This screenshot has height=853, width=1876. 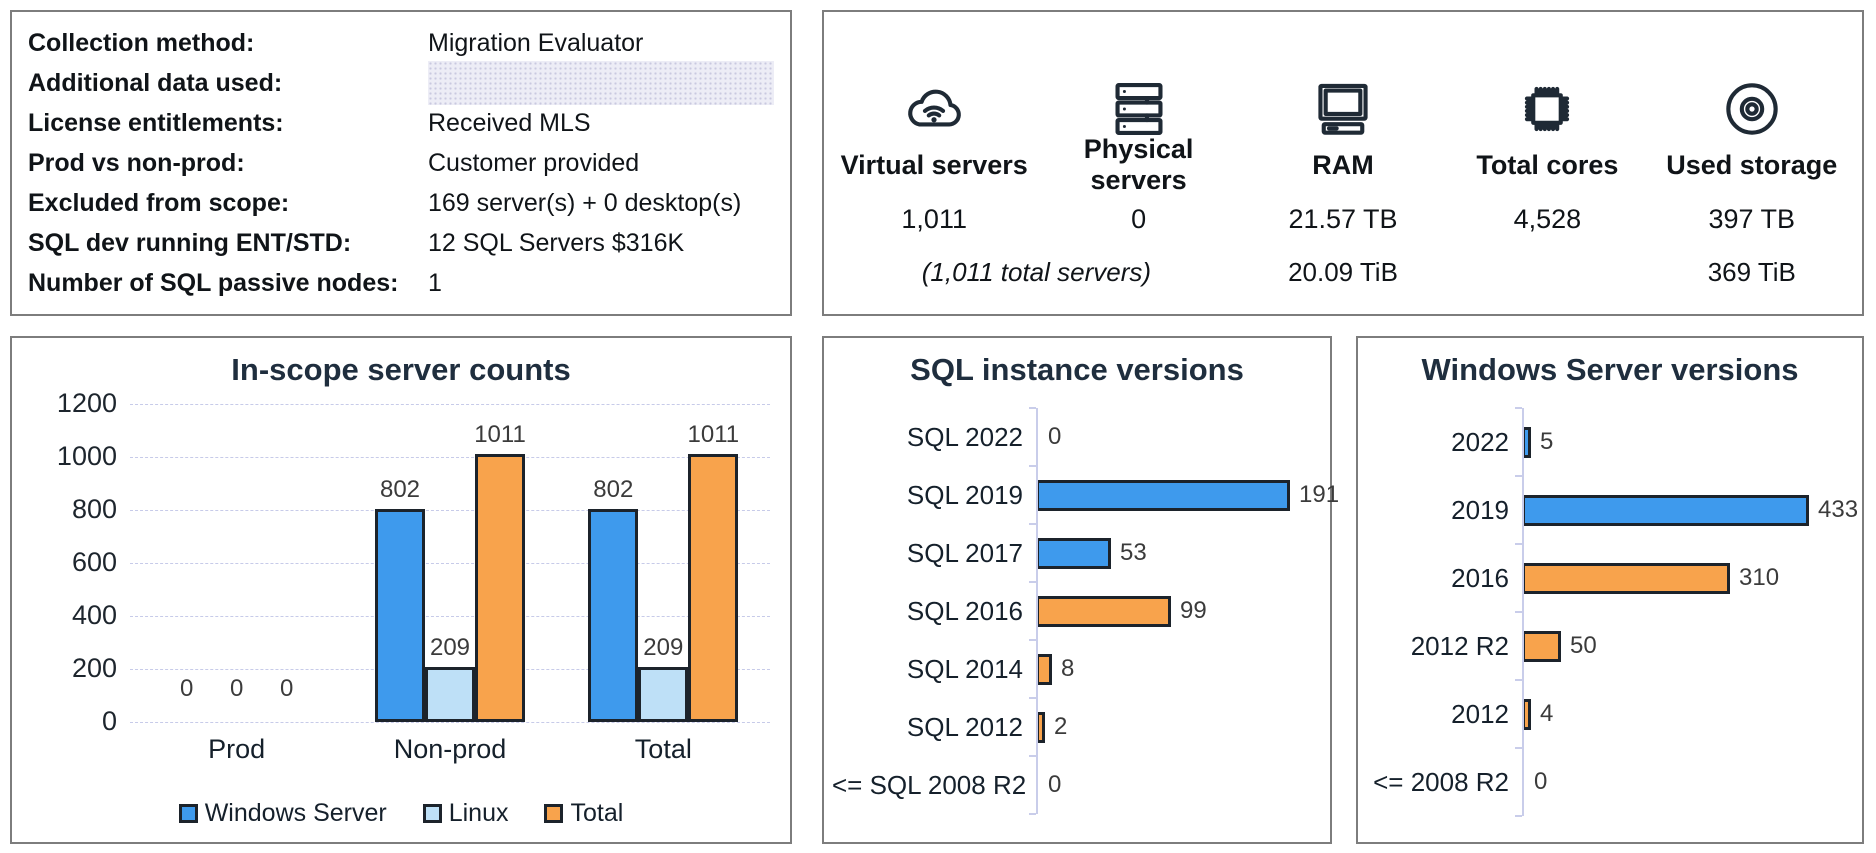 I want to click on cpu-chip-icon, so click(x=1547, y=109).